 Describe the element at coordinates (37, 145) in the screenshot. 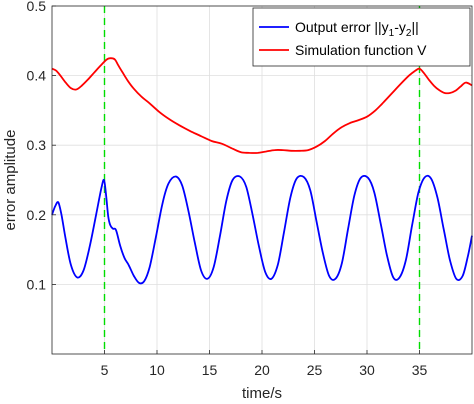

I see `y-tick-label: 0.3` at that location.